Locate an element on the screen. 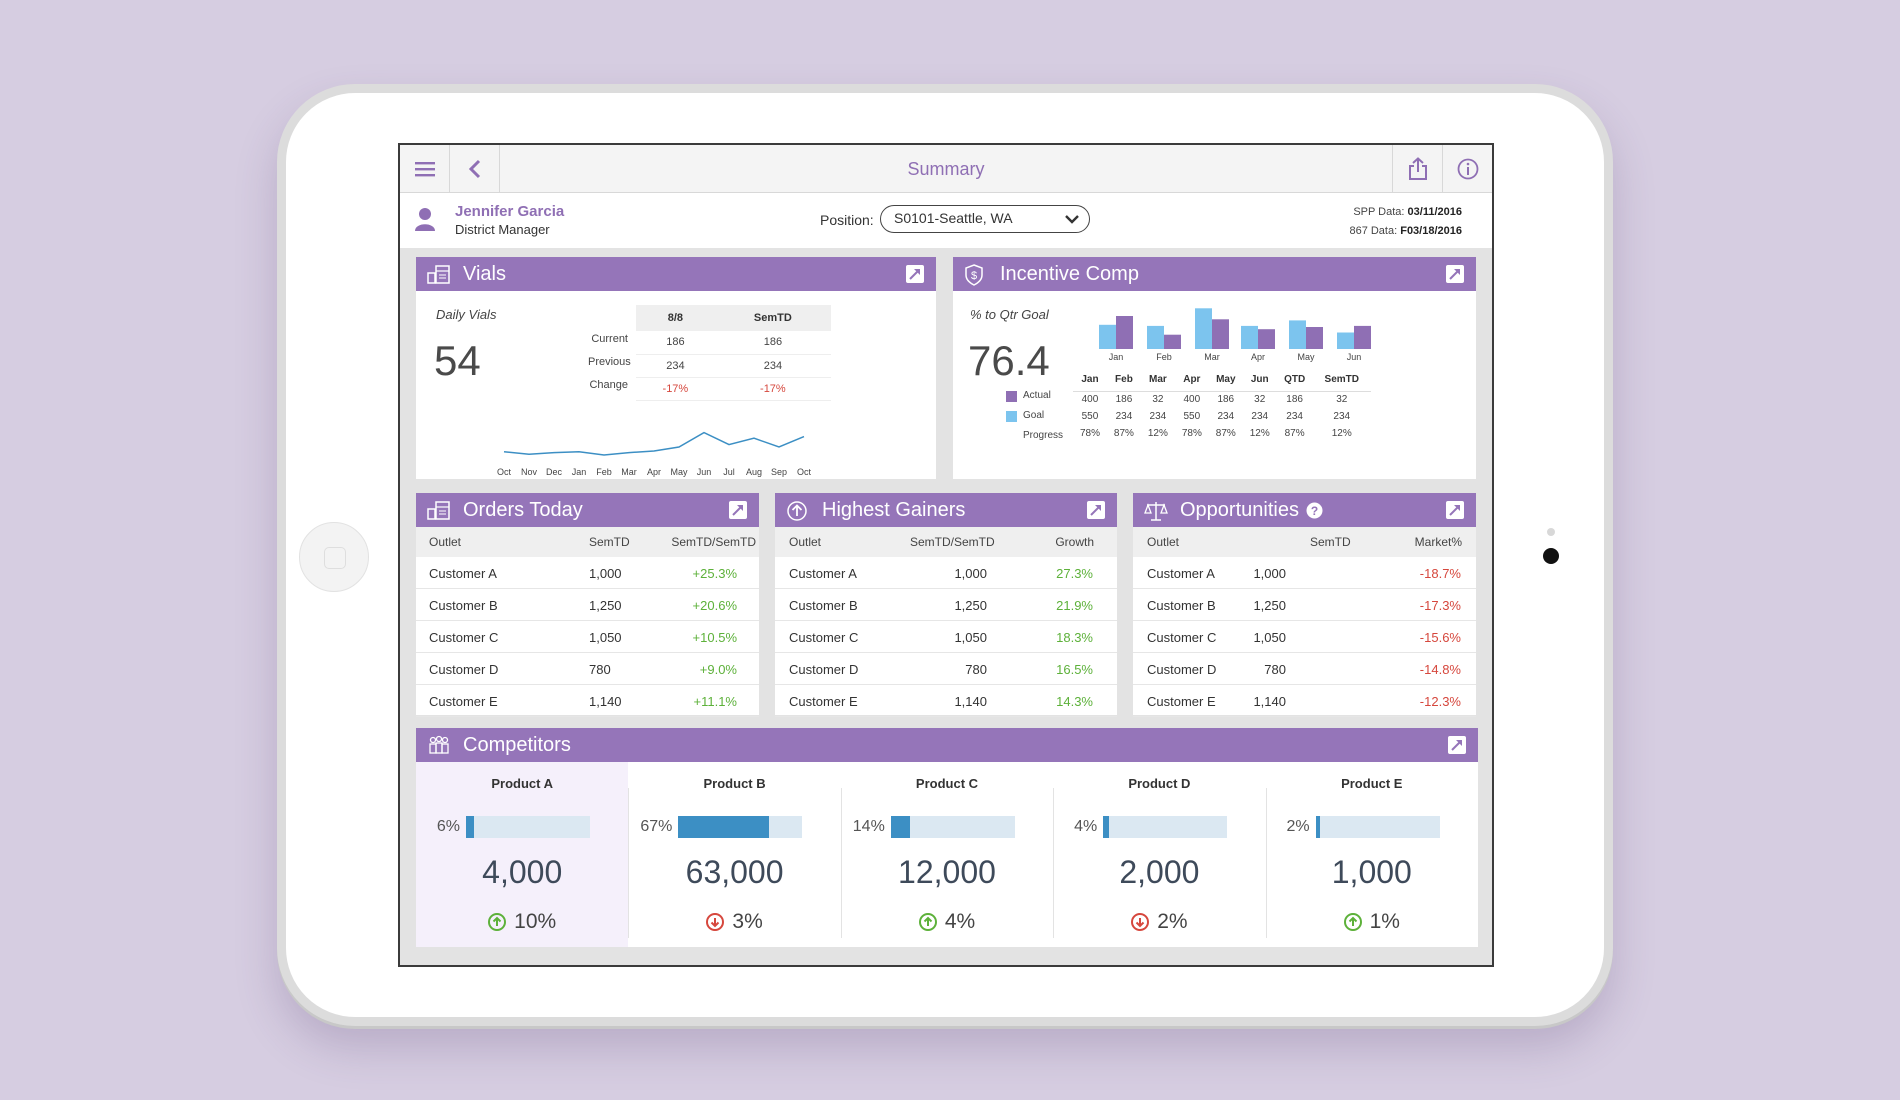 Image resolution: width=1900 pixels, height=1100 pixels. table-row: Customer B 1,250 +20.6% is located at coordinates (587, 605).